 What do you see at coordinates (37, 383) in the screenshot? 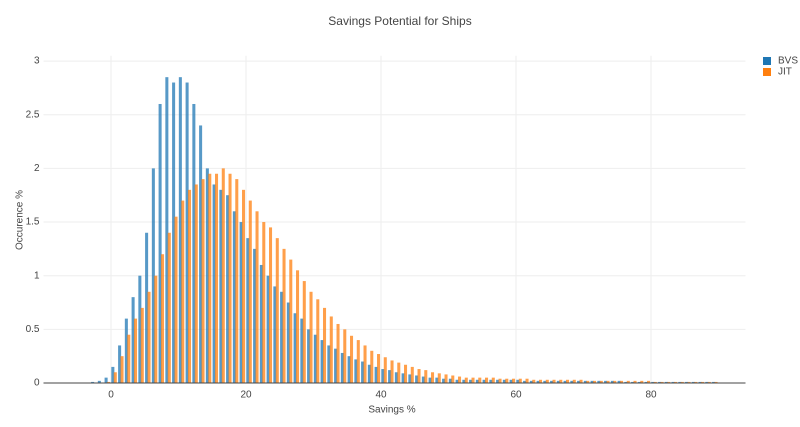
I see `y-tick-label: 0` at bounding box center [37, 383].